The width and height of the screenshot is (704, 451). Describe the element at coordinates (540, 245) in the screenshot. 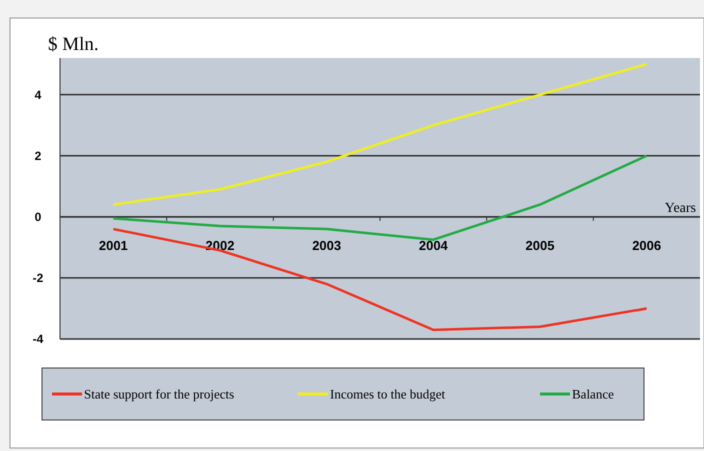

I see `x-tick-label: 2005` at that location.